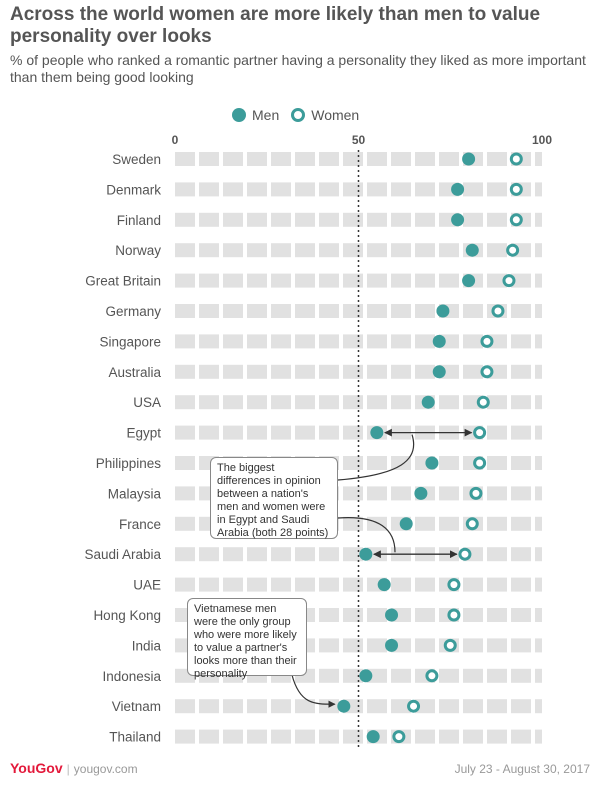  What do you see at coordinates (135, 737) in the screenshot?
I see `category-label: Thailand` at bounding box center [135, 737].